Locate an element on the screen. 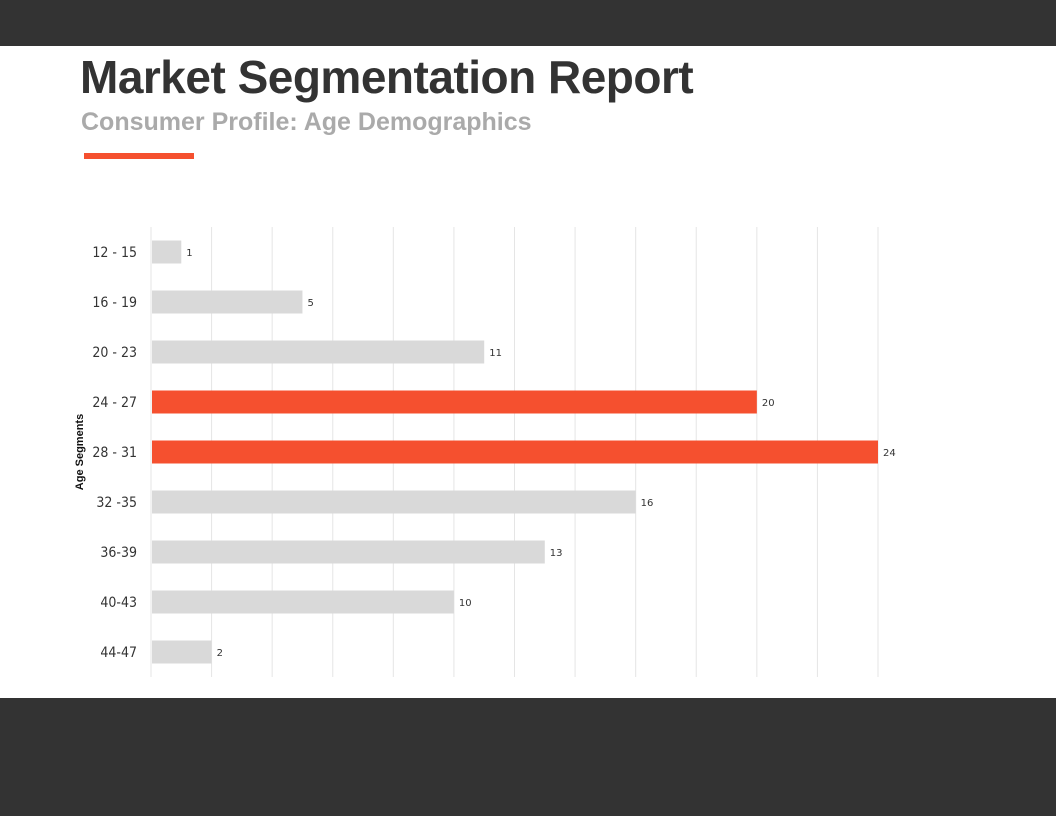 This screenshot has width=1056, height=816. value-label: 2 is located at coordinates (220, 653).